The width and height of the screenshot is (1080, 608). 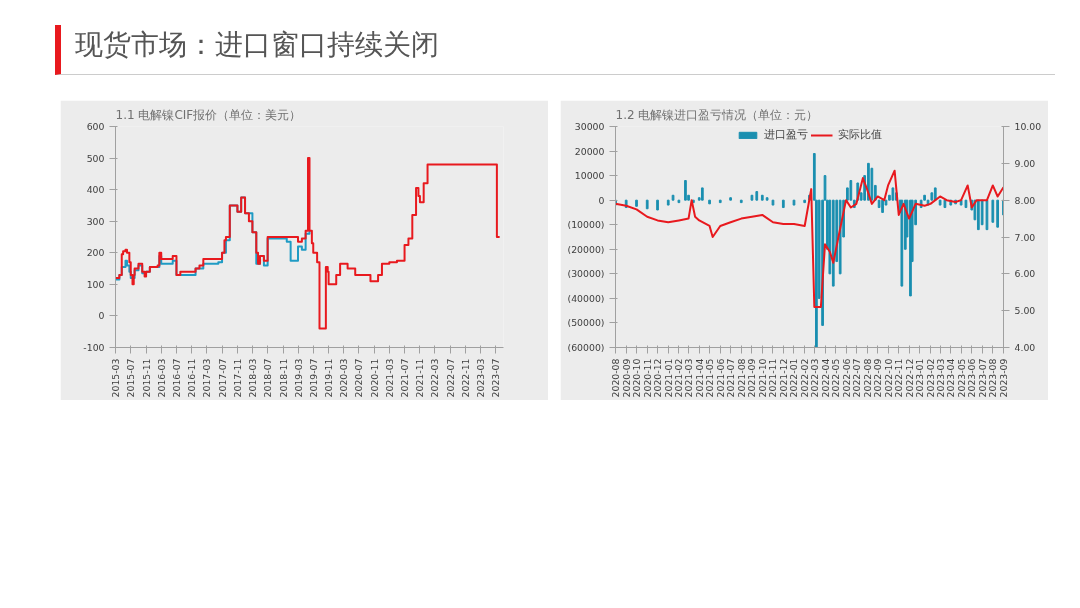 I want to click on x-tick-label: 2018-11, so click(x=283, y=378).